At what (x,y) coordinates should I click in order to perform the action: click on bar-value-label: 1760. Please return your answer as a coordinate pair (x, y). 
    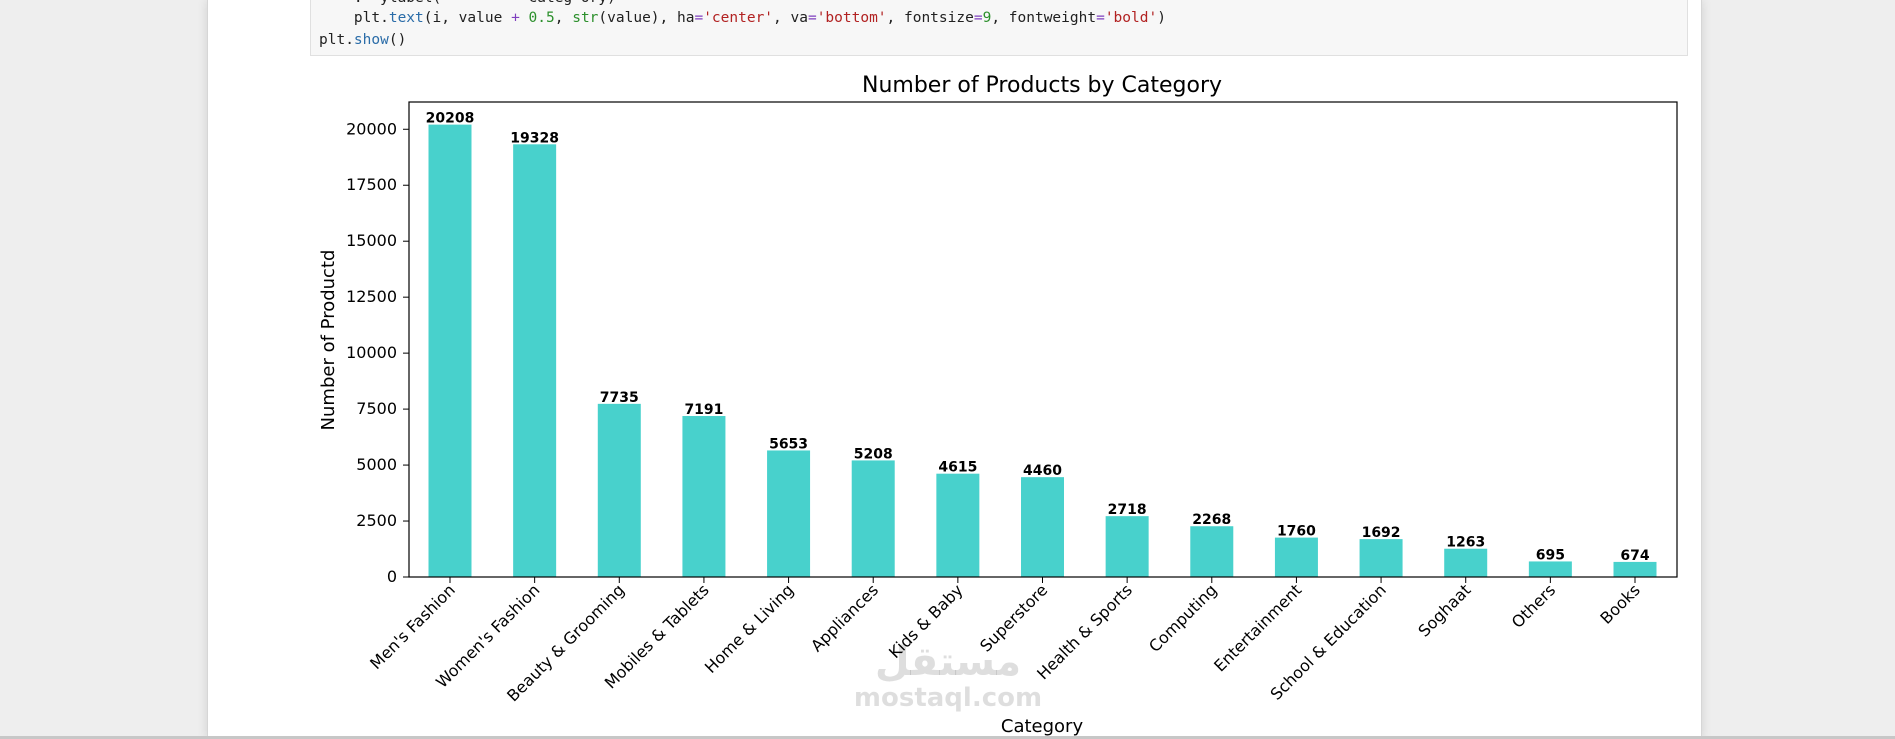
    Looking at the image, I should click on (1296, 532).